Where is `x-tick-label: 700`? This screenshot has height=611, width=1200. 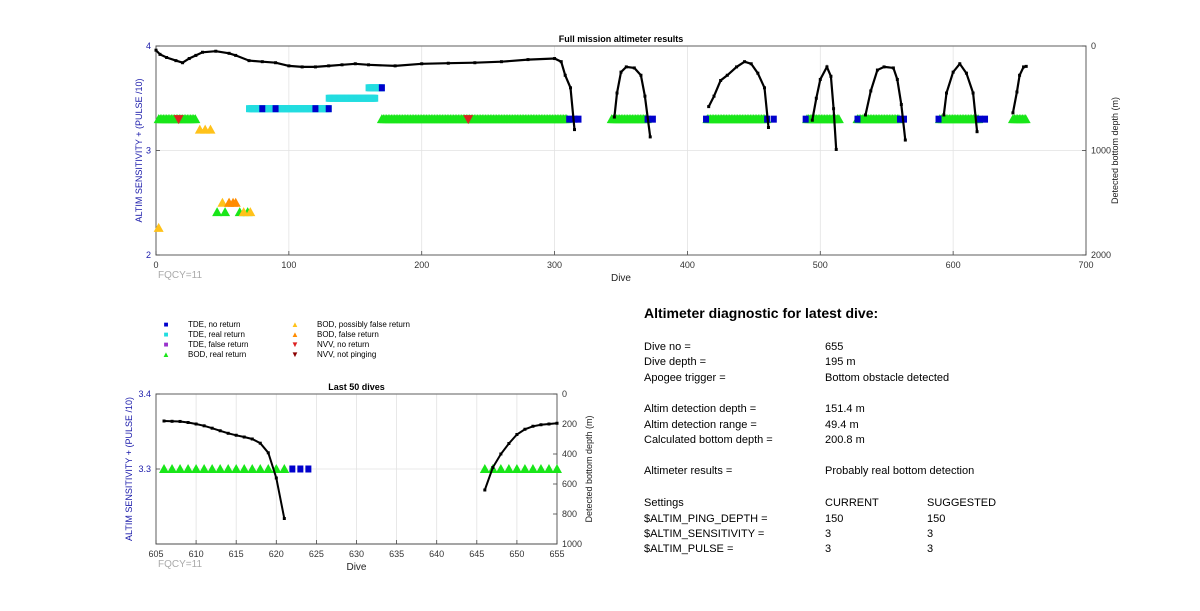 x-tick-label: 700 is located at coordinates (1085, 265).